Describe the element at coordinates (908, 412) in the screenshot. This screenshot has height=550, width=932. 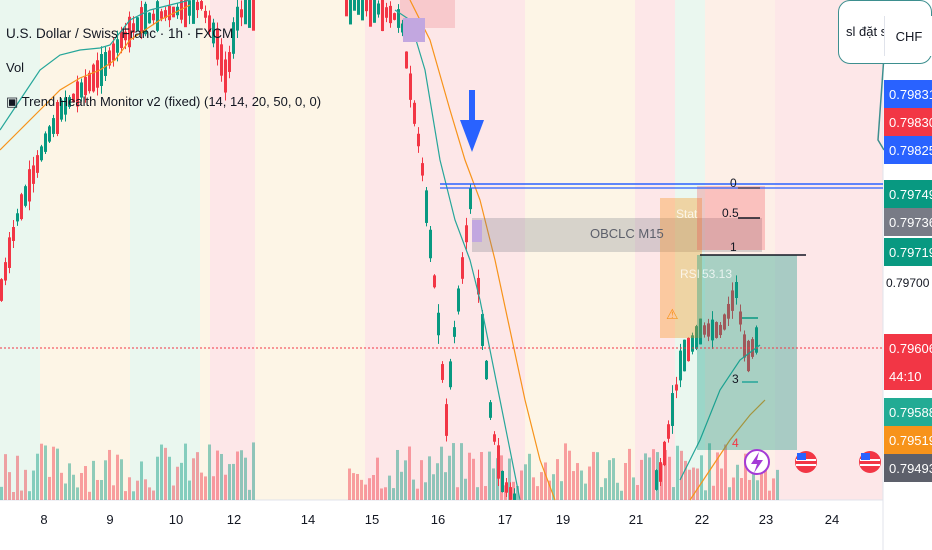
I see `price-label: 0.79588` at that location.